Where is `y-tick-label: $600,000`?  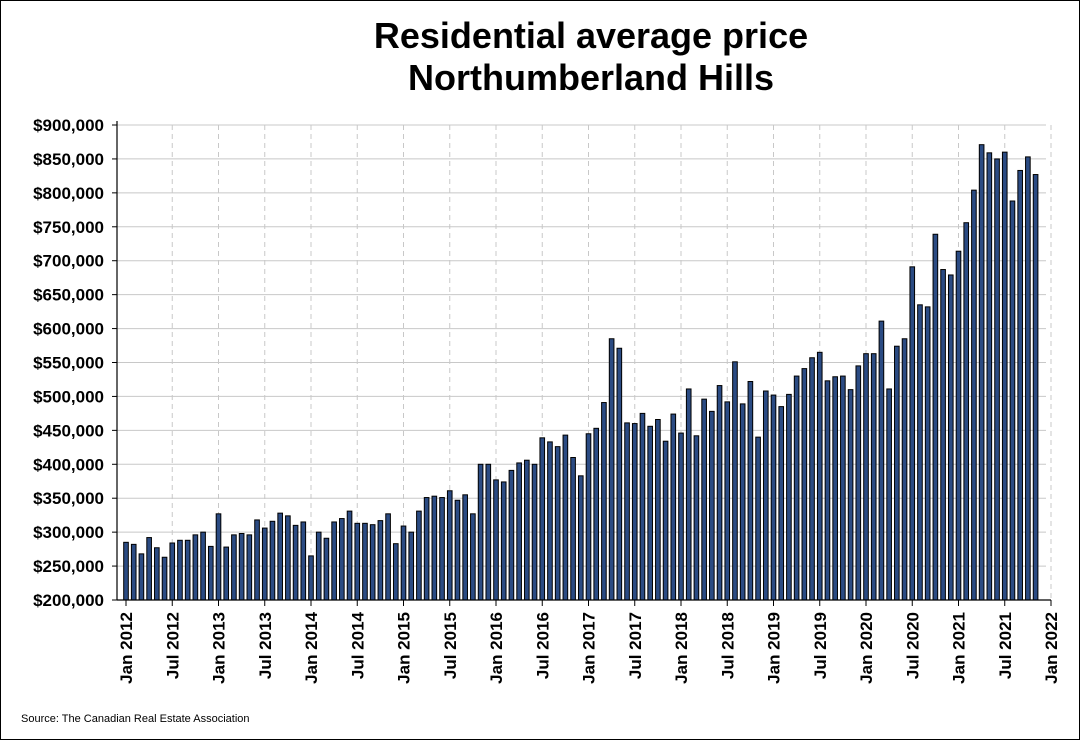 y-tick-label: $600,000 is located at coordinates (68, 329).